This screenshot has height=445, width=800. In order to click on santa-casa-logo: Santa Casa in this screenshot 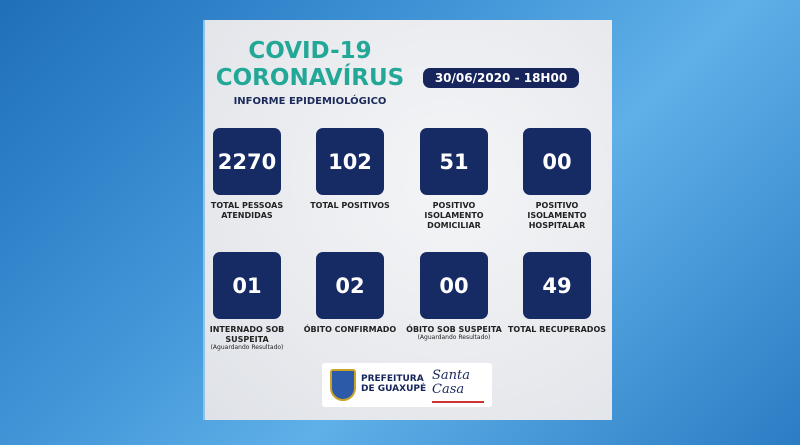, I will do `click(451, 382)`.